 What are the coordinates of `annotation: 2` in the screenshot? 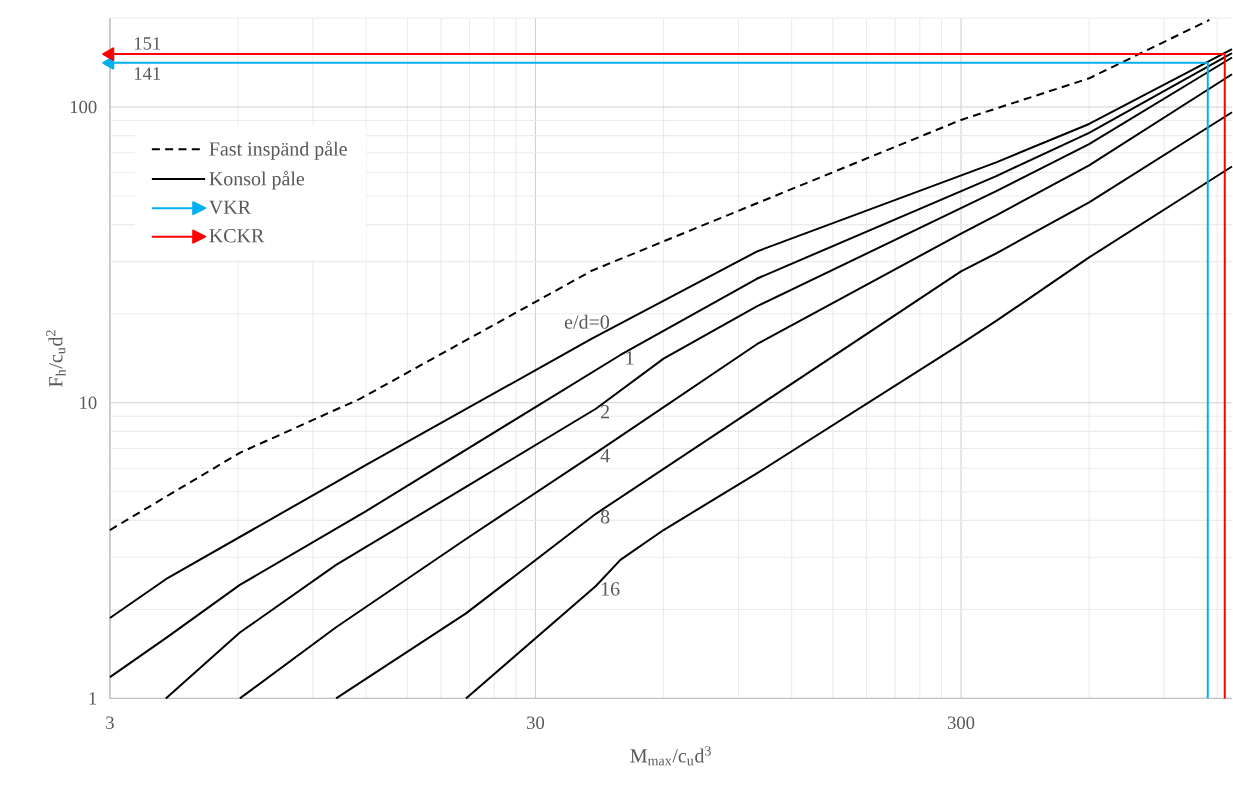 It's located at (605, 411).